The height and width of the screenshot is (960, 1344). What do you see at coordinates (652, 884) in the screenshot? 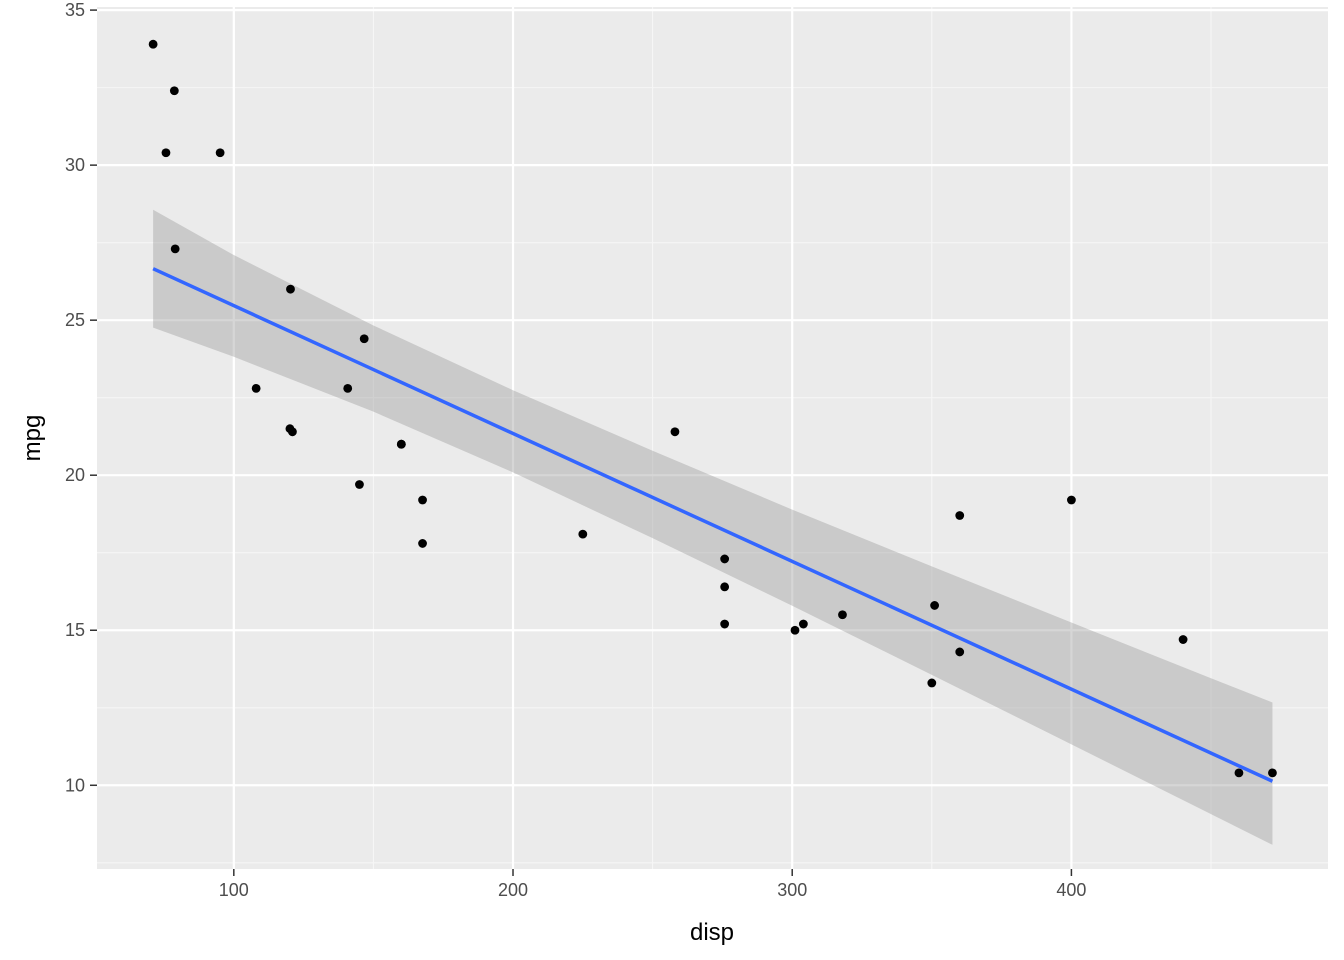
I see `x-axis: 100 200 300 400` at bounding box center [652, 884].